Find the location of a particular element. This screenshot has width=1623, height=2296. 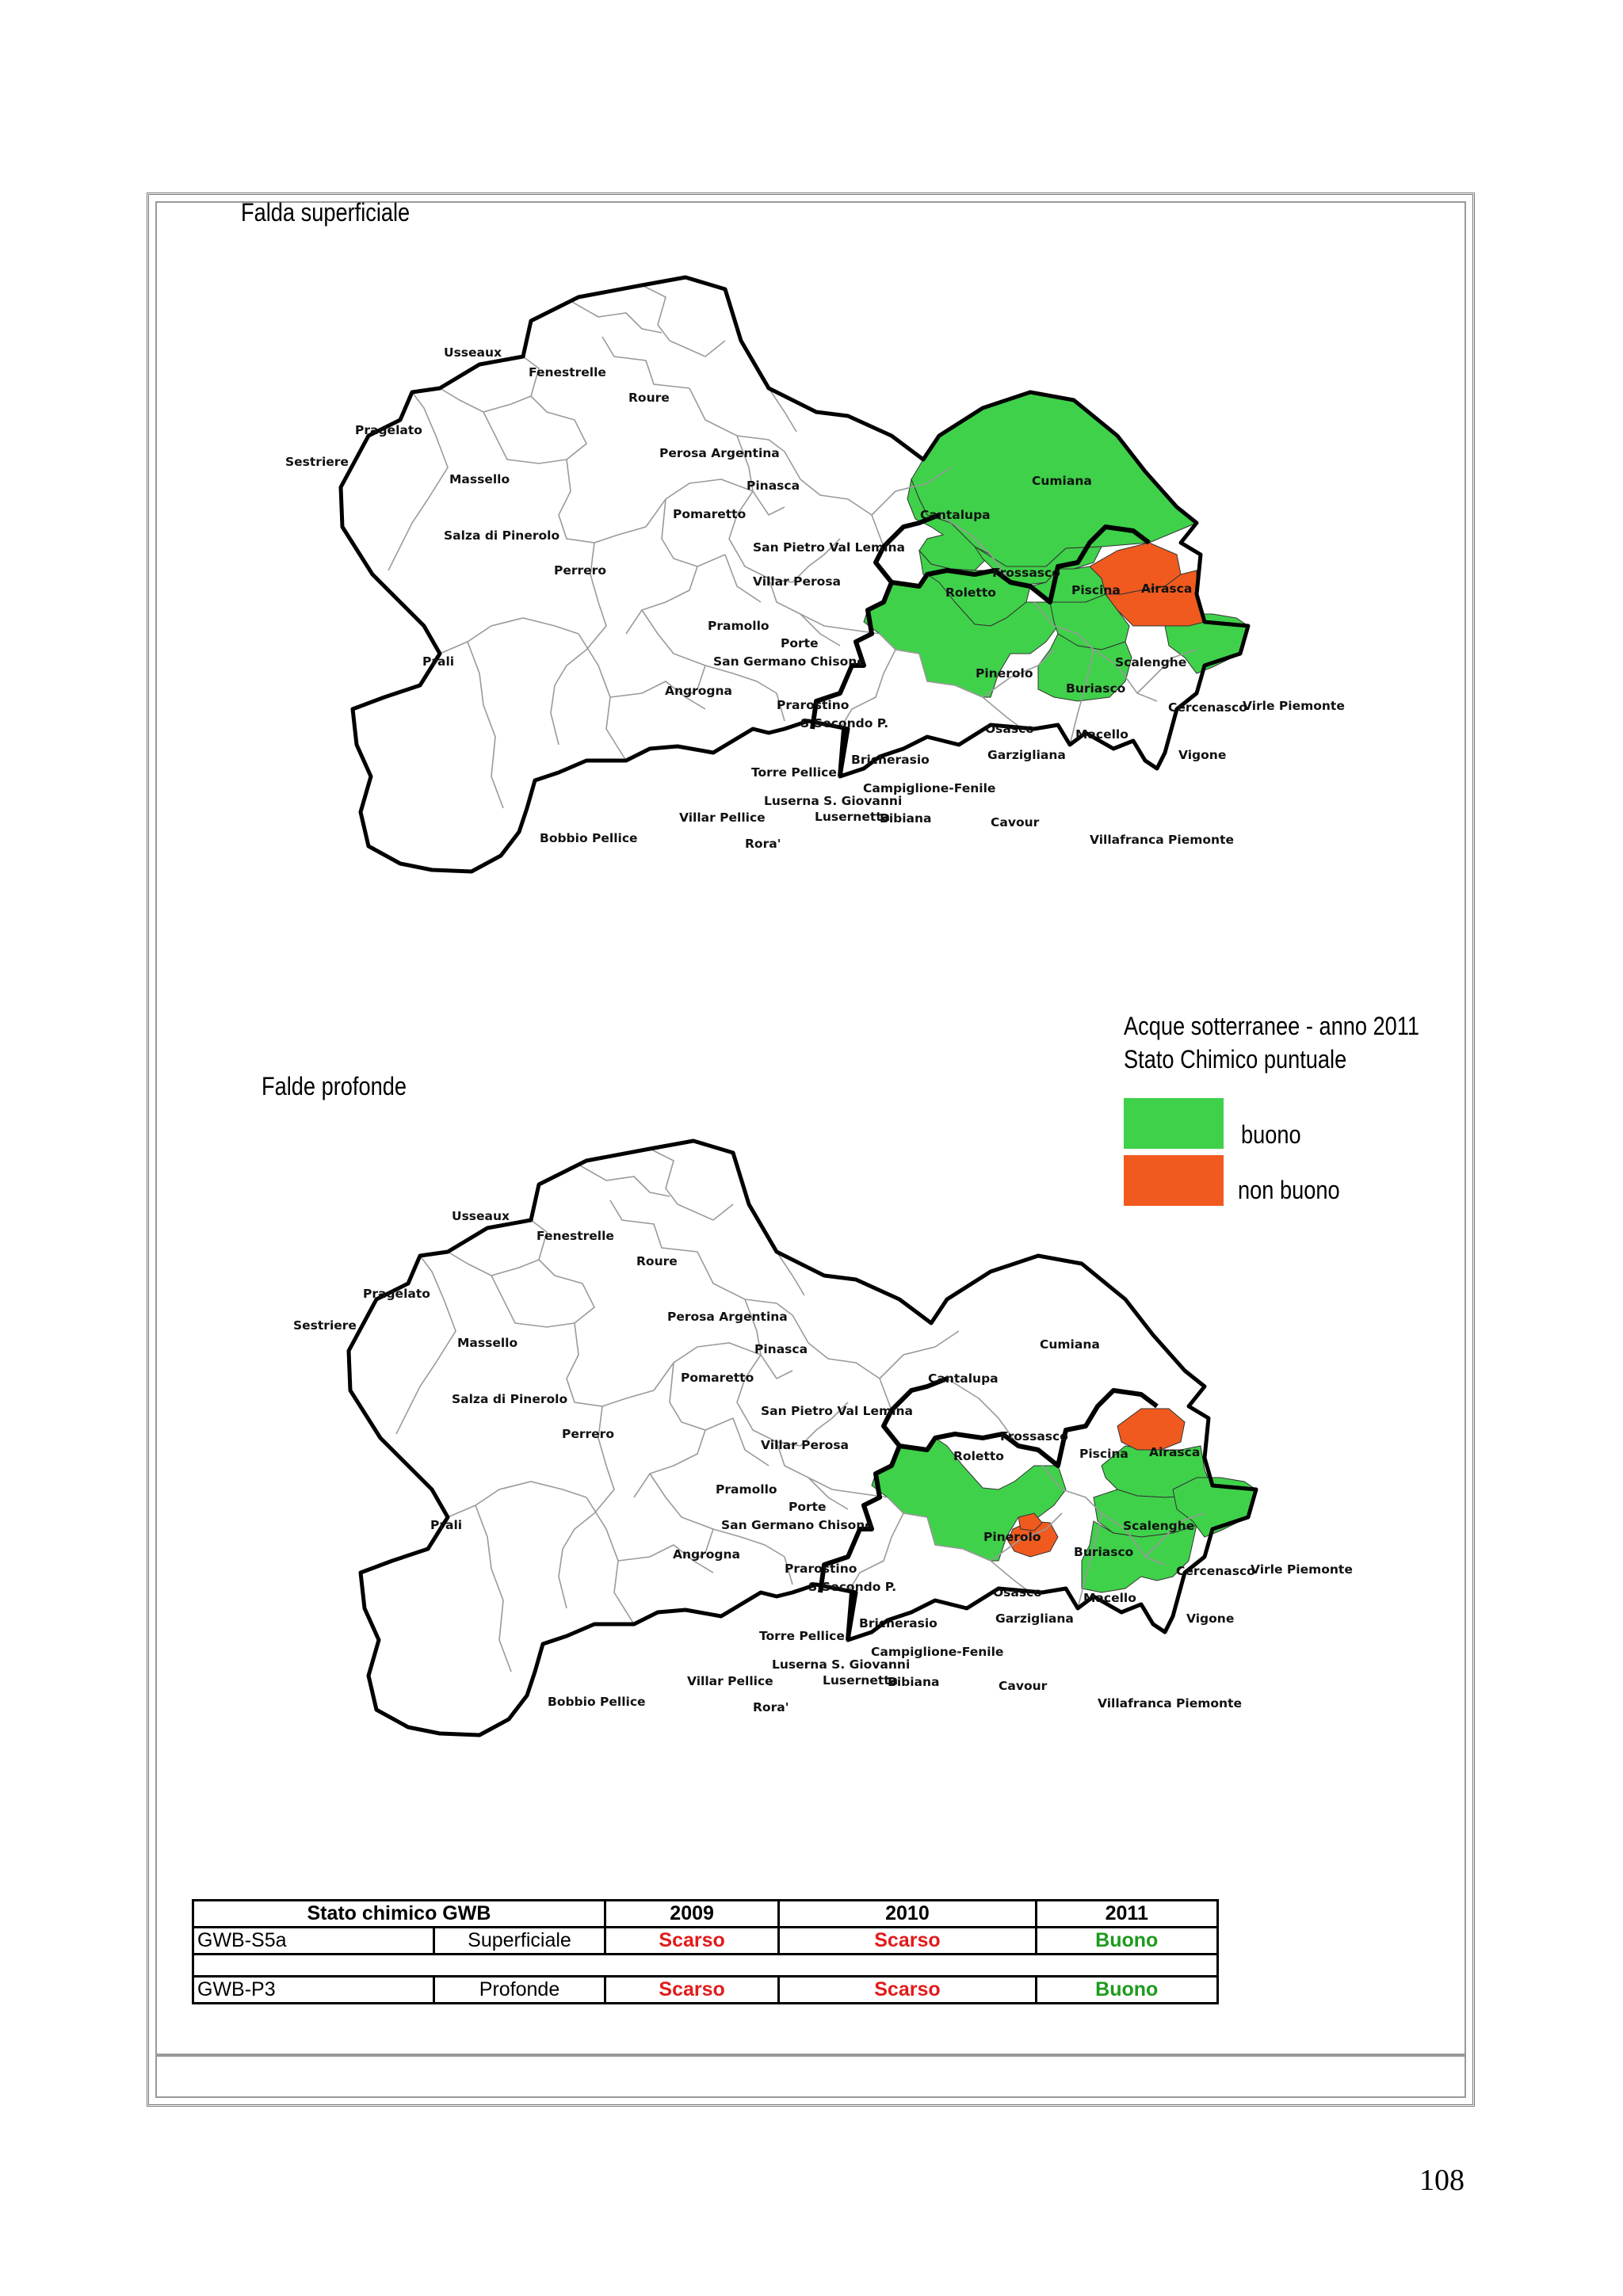

region-buono-buriasco is located at coordinates (1089, 621).